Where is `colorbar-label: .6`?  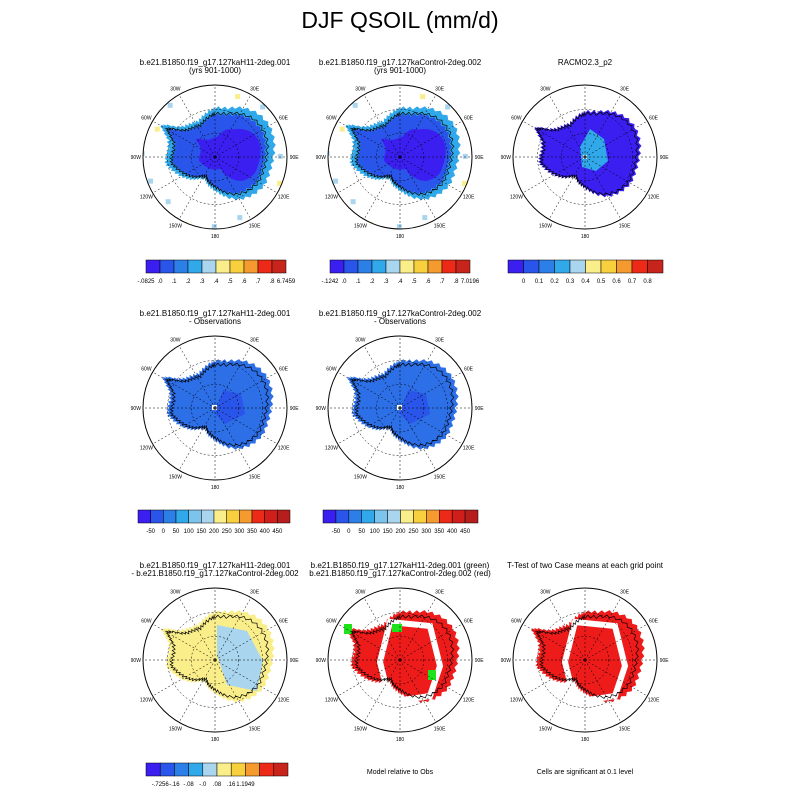
colorbar-label: .6 is located at coordinates (244, 282).